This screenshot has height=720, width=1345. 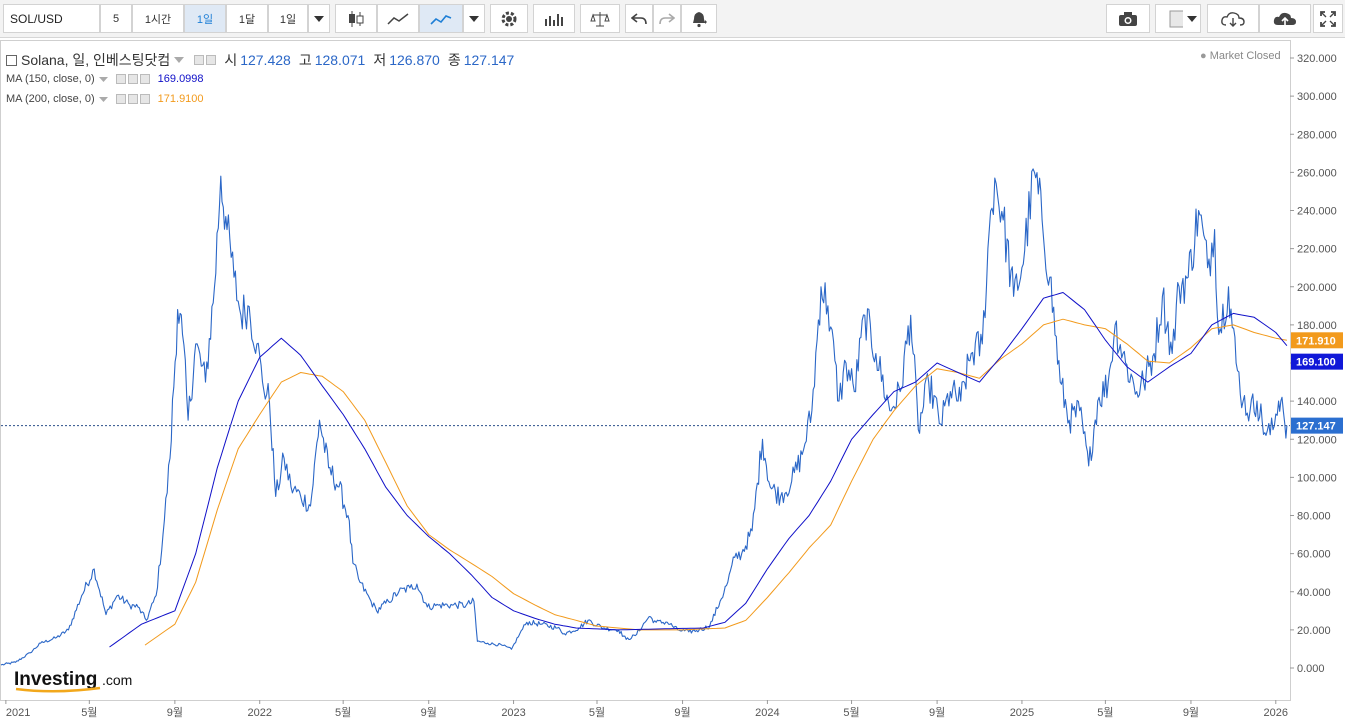 I want to click on indicators-icon, so click(x=554, y=19).